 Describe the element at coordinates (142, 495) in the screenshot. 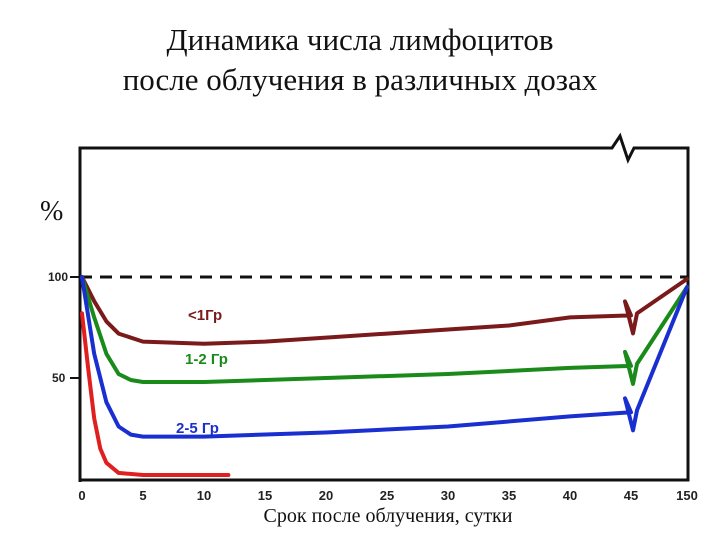

I see `x-tick-label-5: 5` at that location.